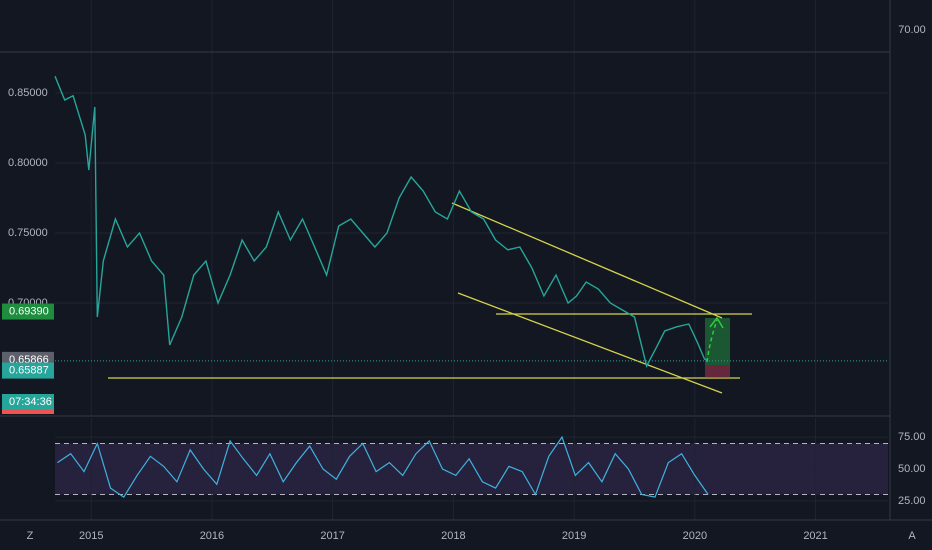 The height and width of the screenshot is (550, 932). What do you see at coordinates (28, 233) in the screenshot?
I see `y-tick-label: 0.75000` at bounding box center [28, 233].